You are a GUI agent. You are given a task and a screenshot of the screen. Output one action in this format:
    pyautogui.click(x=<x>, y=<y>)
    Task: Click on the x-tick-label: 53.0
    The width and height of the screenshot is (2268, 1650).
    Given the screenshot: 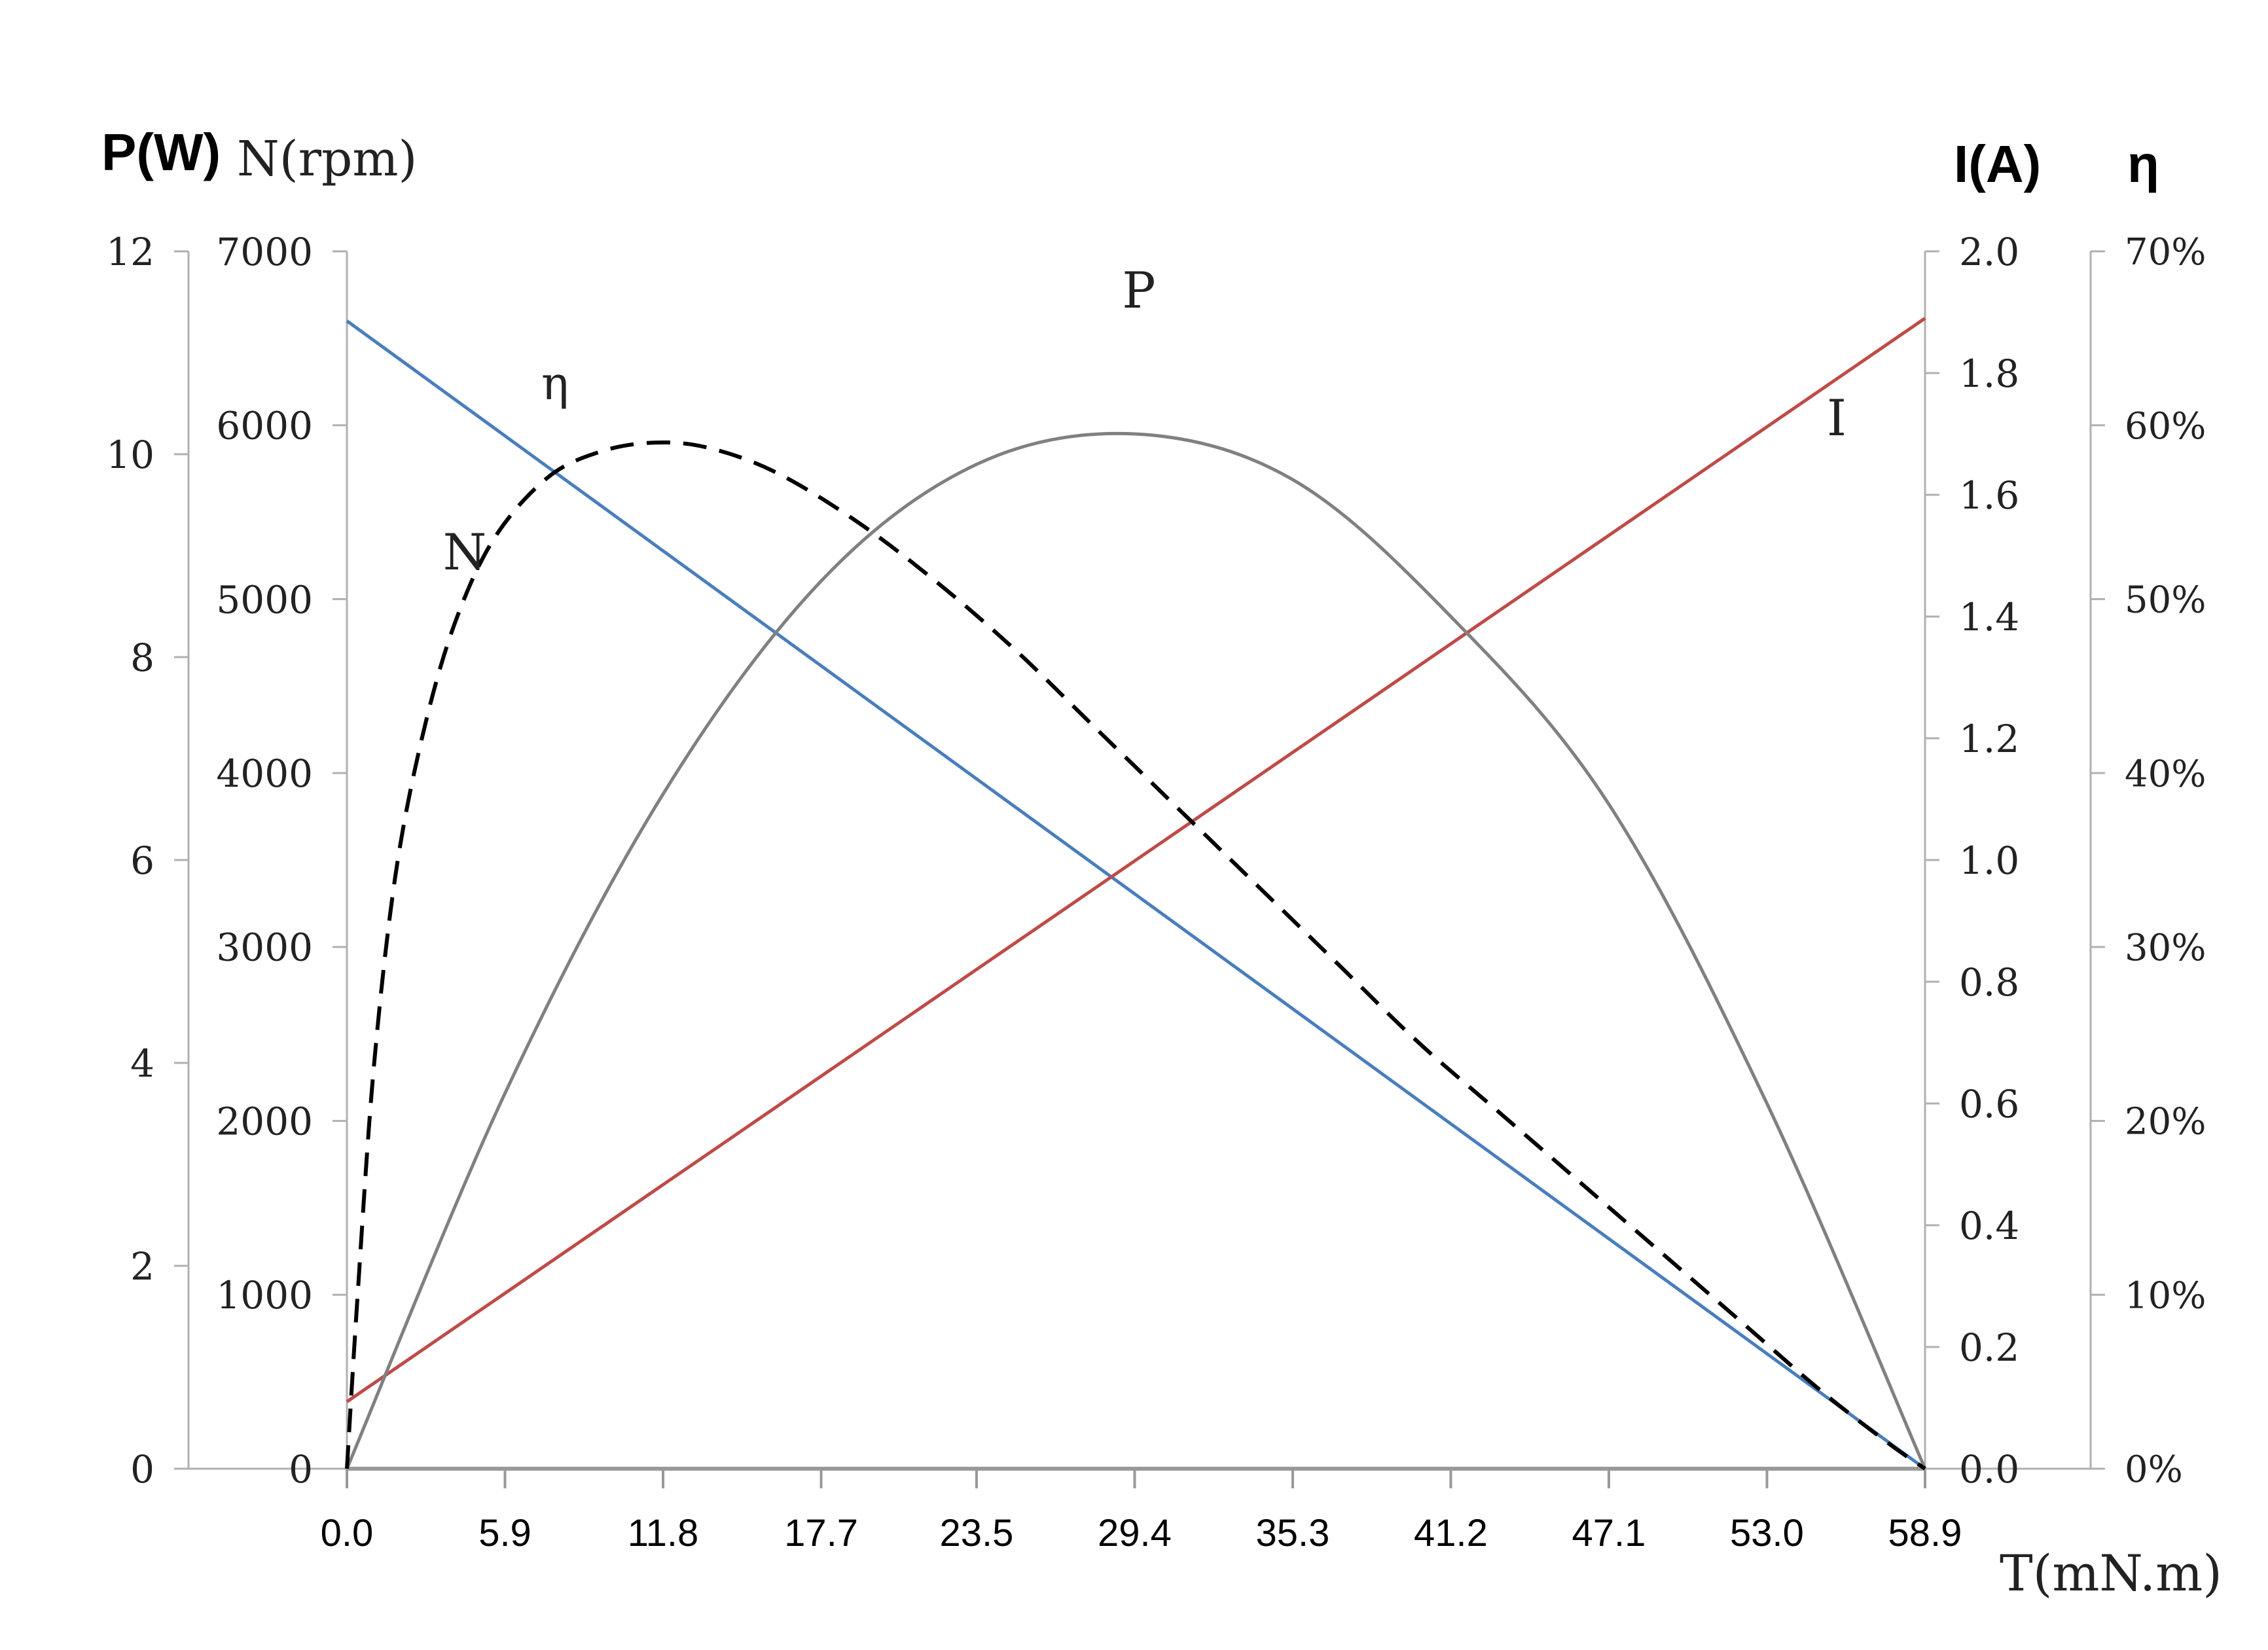 What is the action you would take?
    pyautogui.click(x=1767, y=1533)
    